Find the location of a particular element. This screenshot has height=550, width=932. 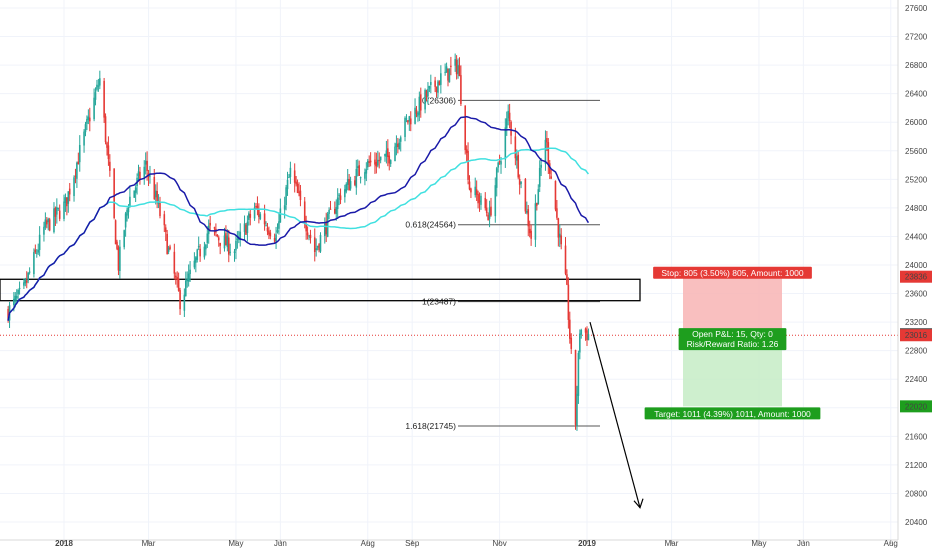

x-tick-label: Sep is located at coordinates (412, 543).